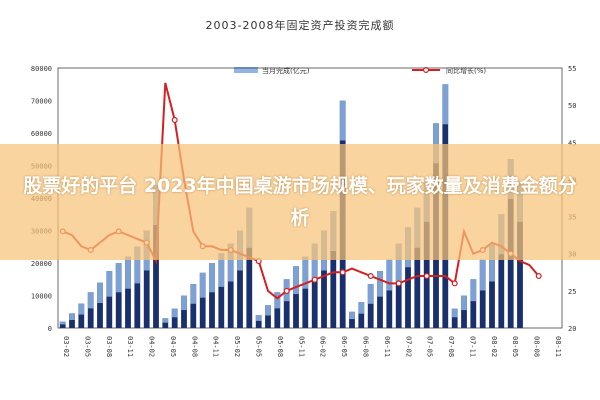  I want to click on x-tick-label: 08-02, so click(494, 346).